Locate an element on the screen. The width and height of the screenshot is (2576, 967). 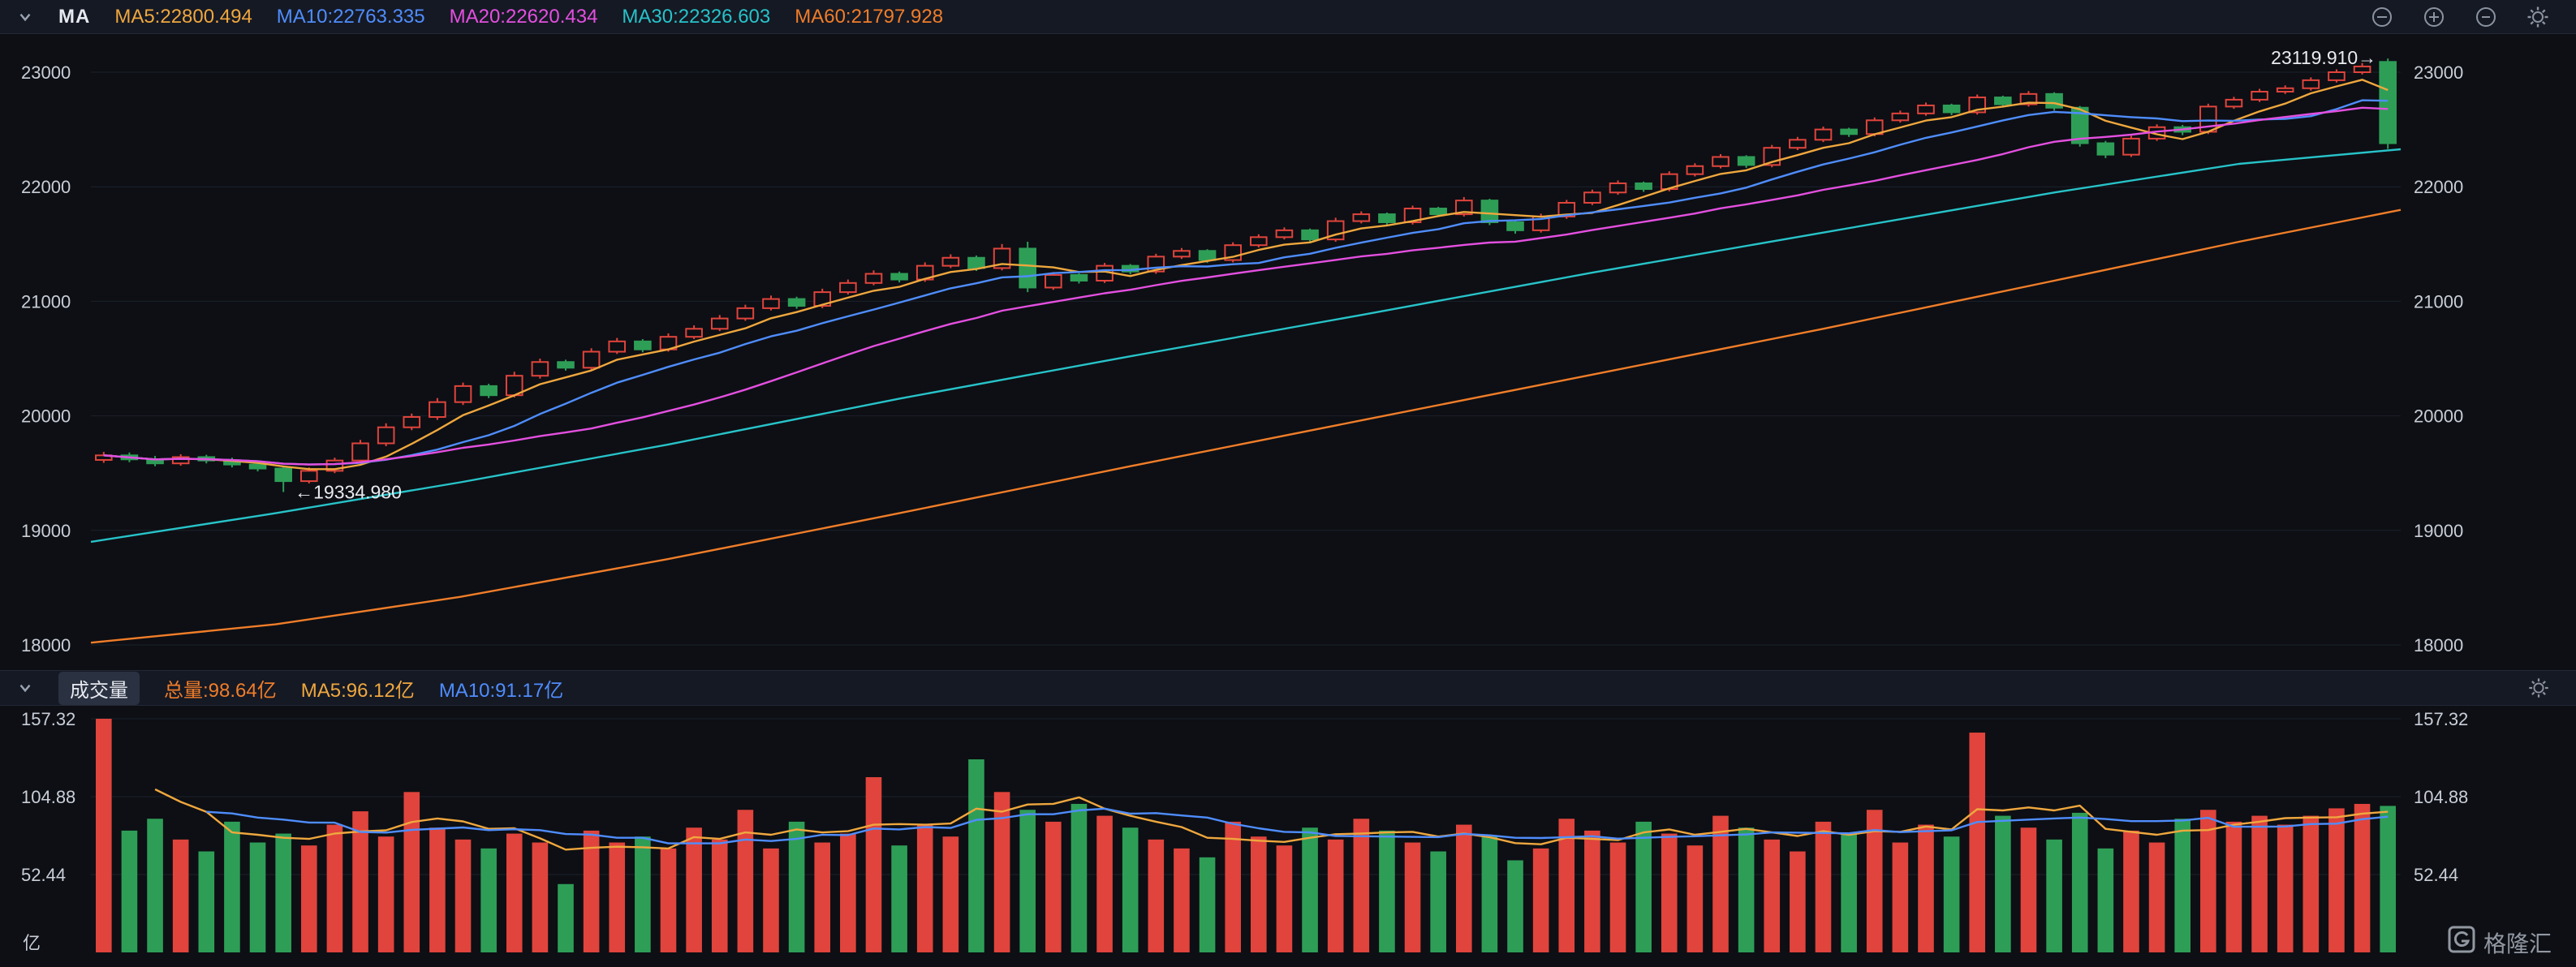
watermark-text: 格隆汇 is located at coordinates (2518, 943).